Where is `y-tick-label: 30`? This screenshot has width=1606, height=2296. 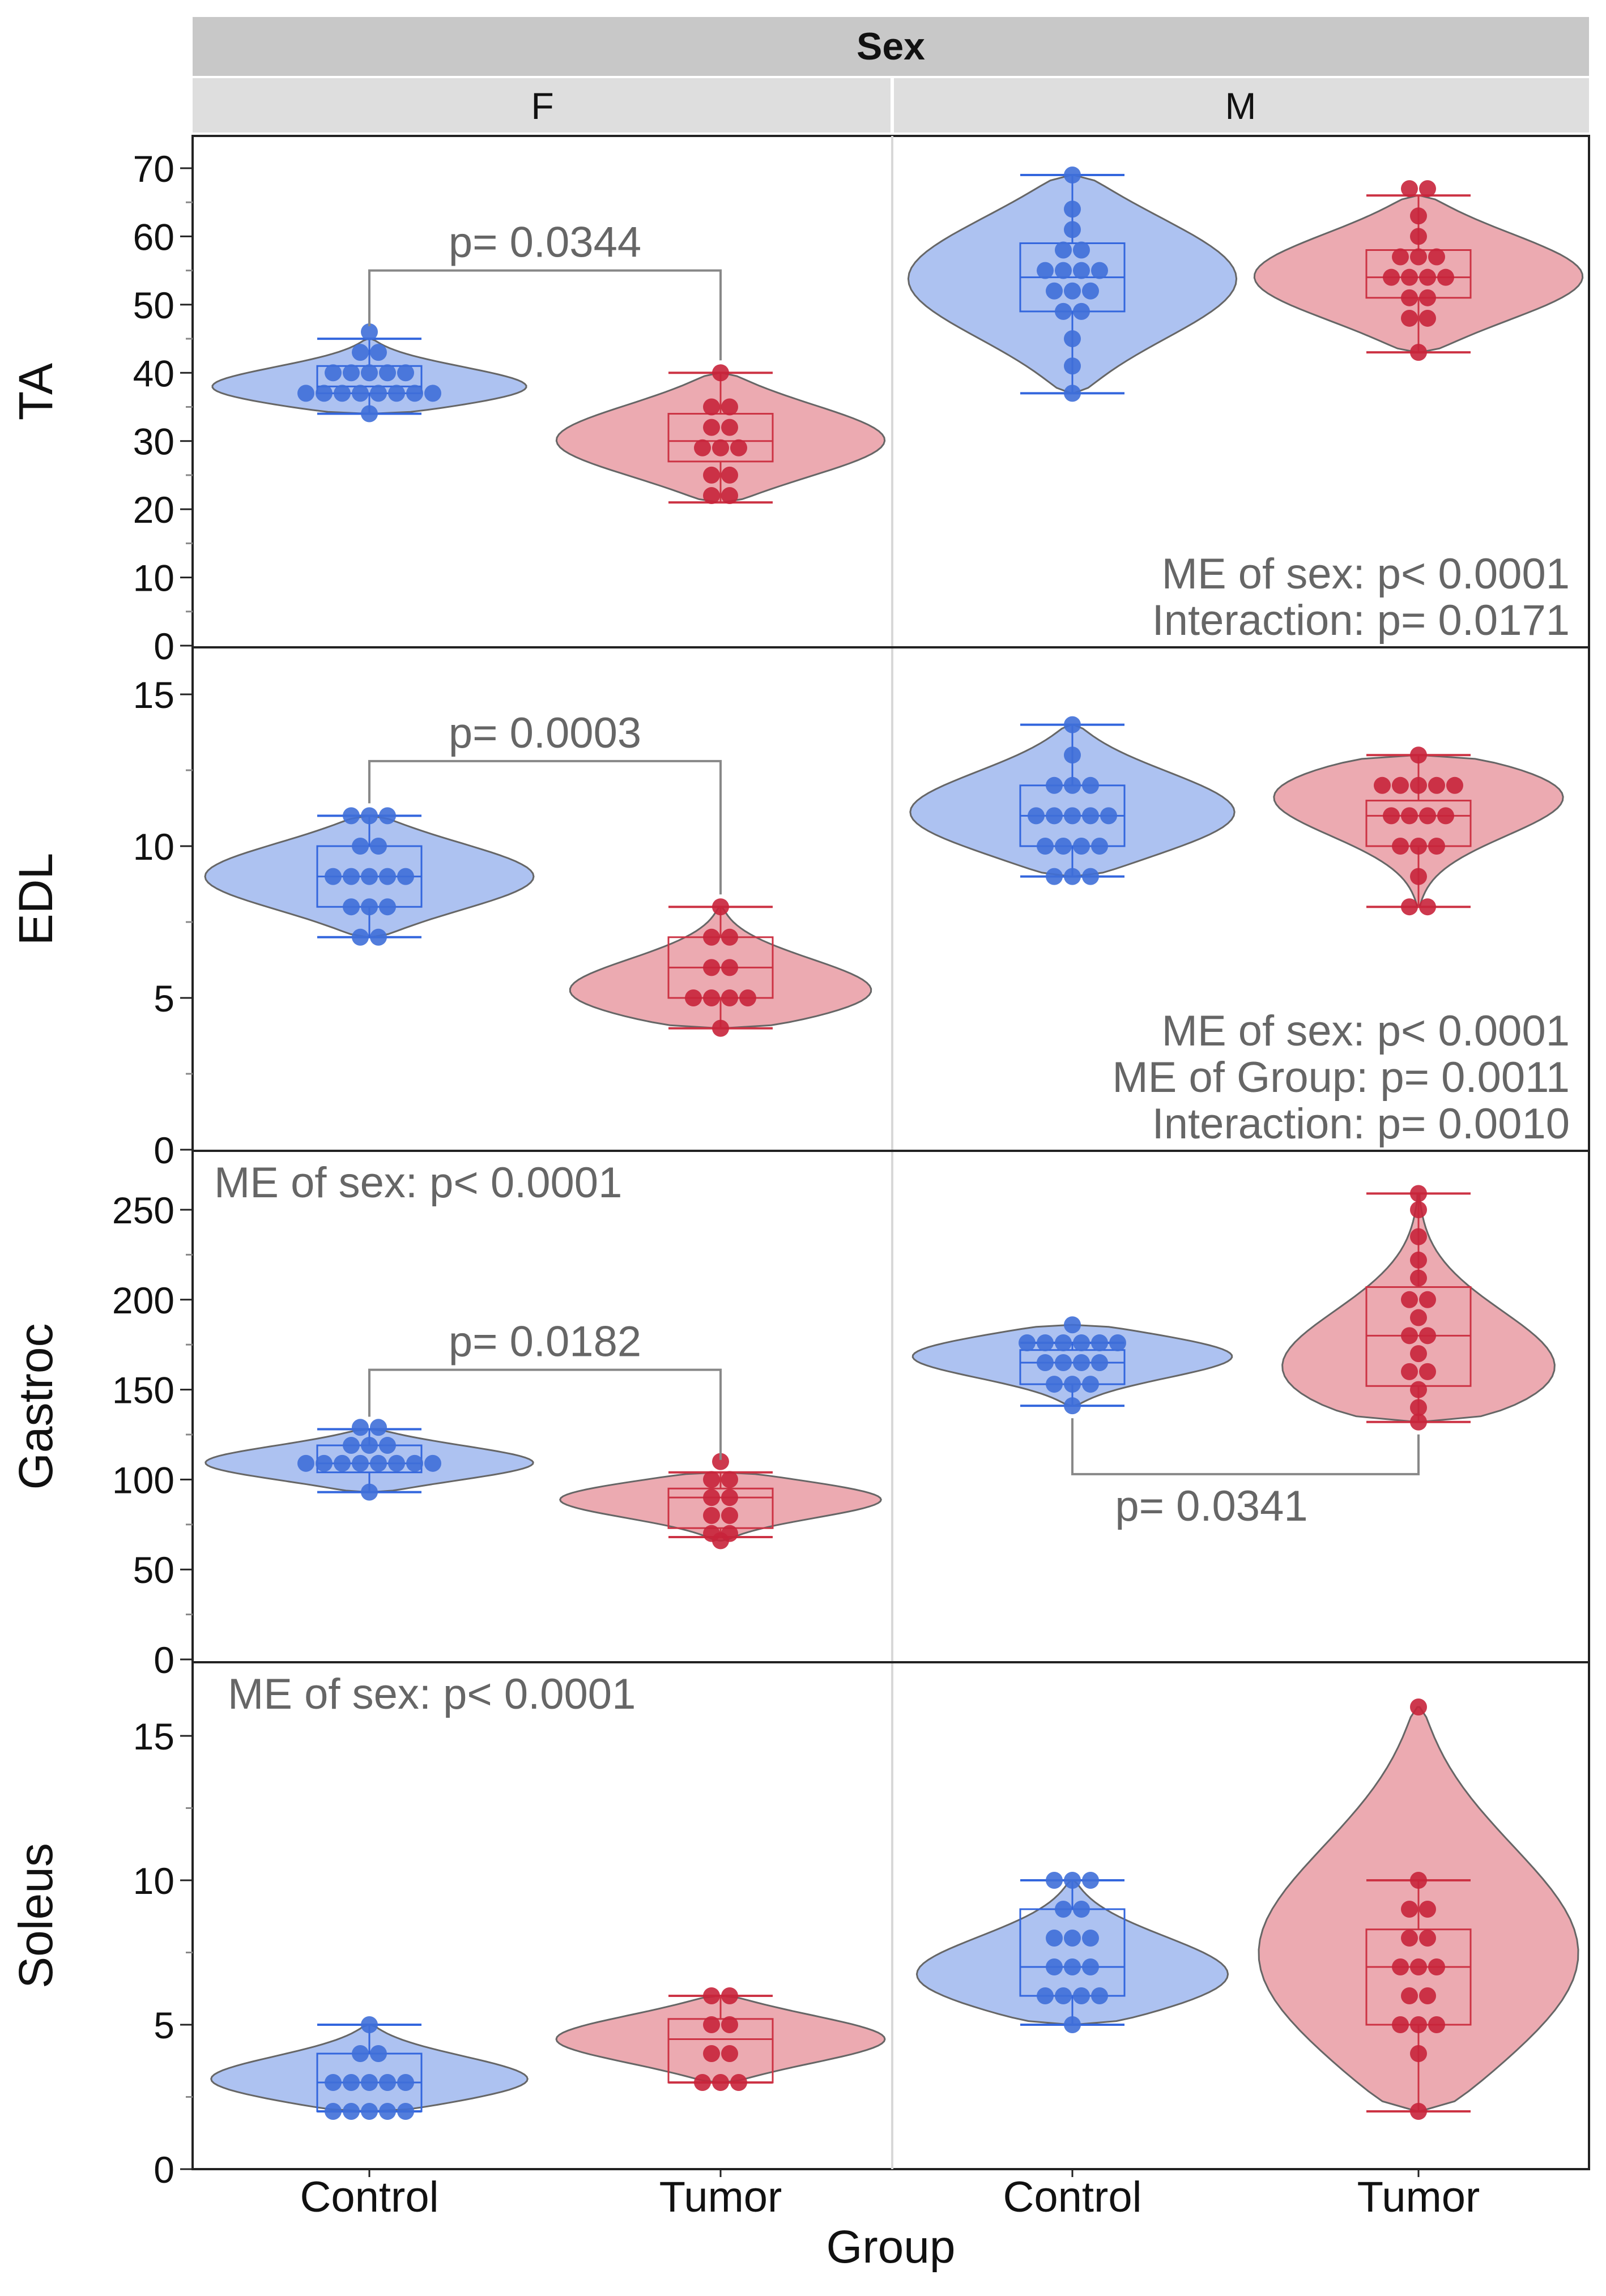
y-tick-label: 30 is located at coordinates (153, 442).